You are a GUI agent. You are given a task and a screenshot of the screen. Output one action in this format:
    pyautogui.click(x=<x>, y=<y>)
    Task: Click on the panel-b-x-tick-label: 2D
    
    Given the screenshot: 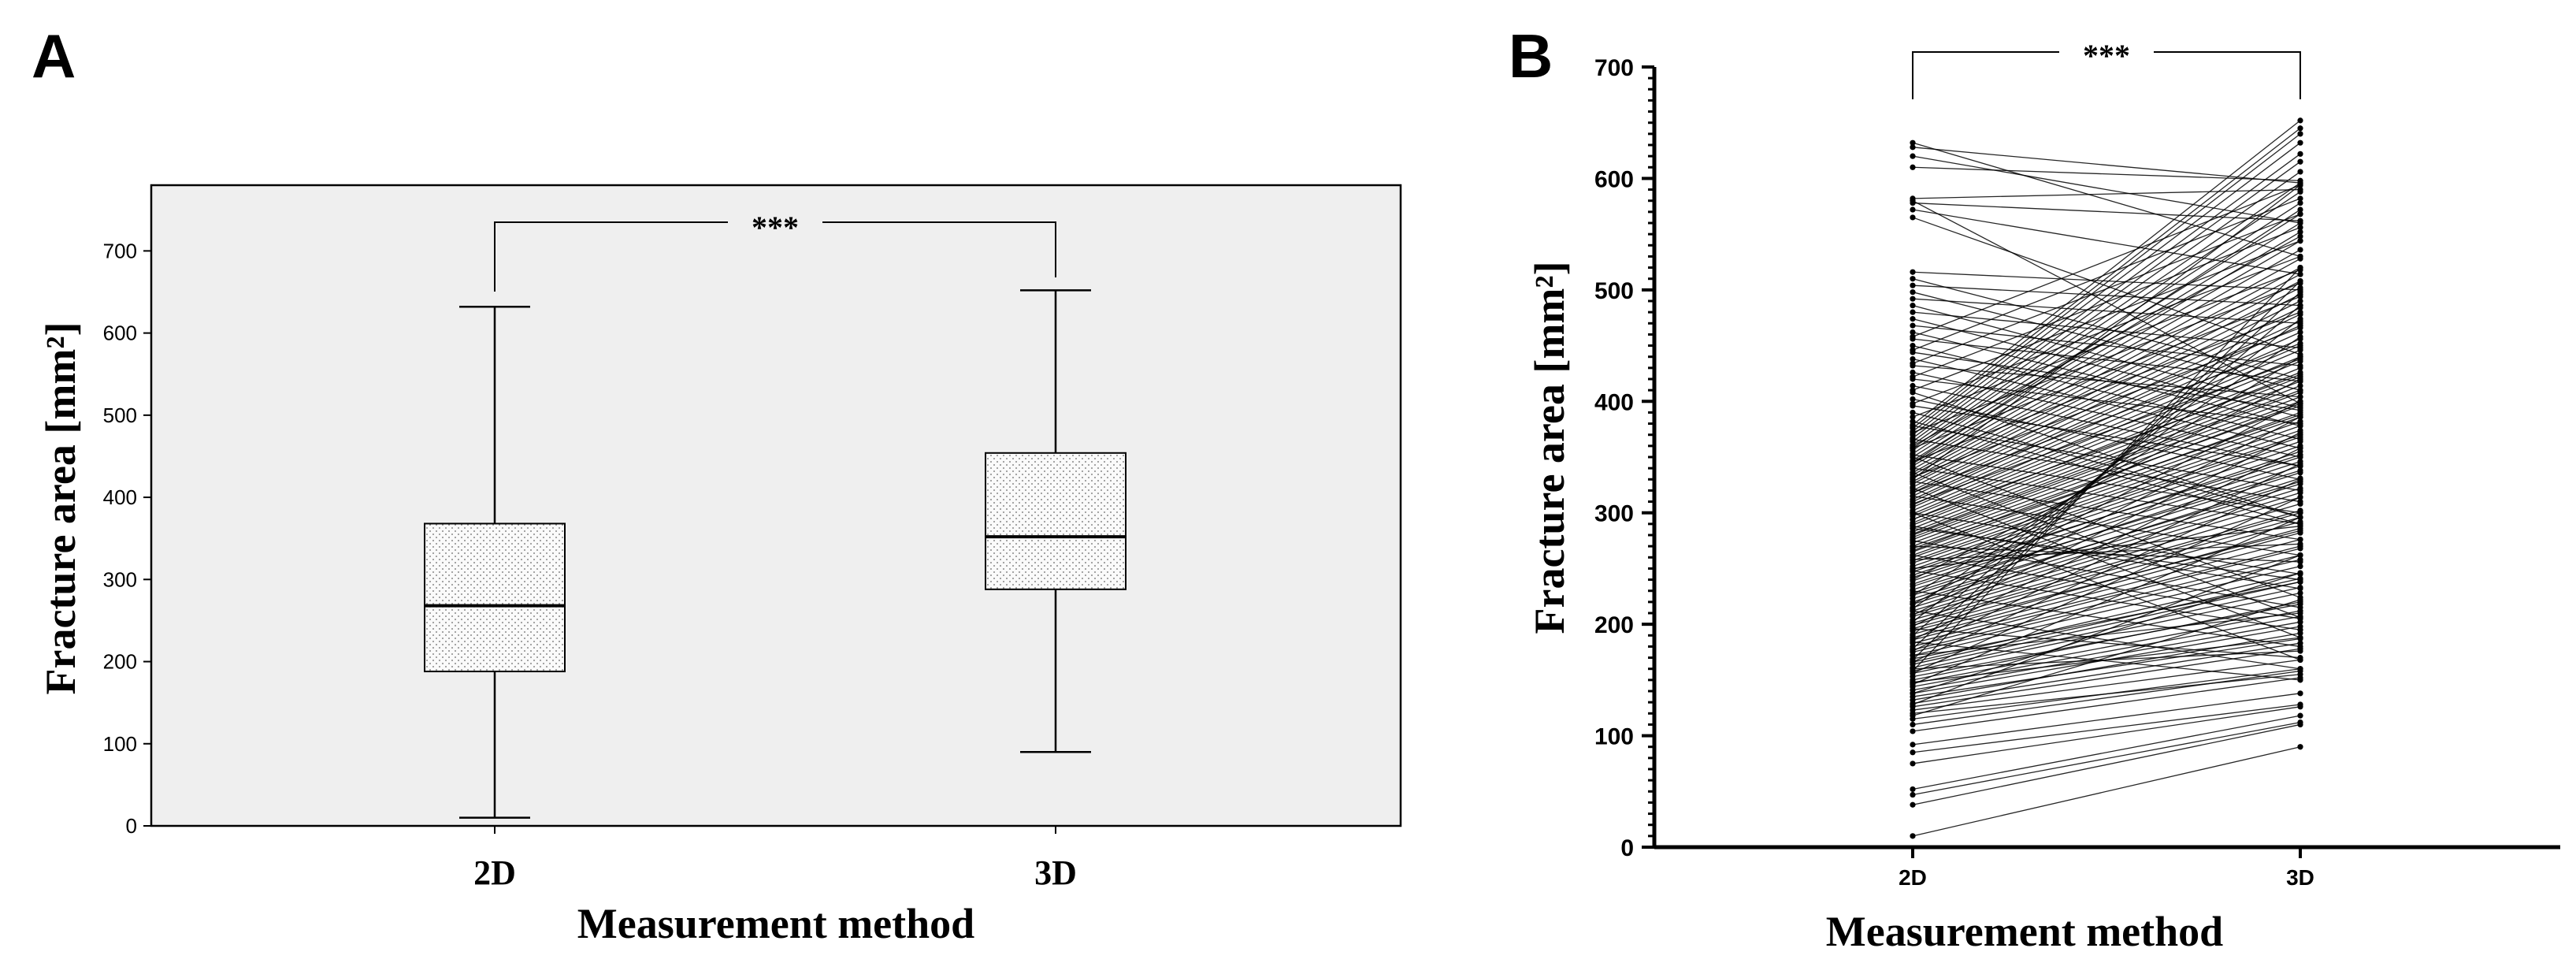 What is the action you would take?
    pyautogui.click(x=1913, y=877)
    